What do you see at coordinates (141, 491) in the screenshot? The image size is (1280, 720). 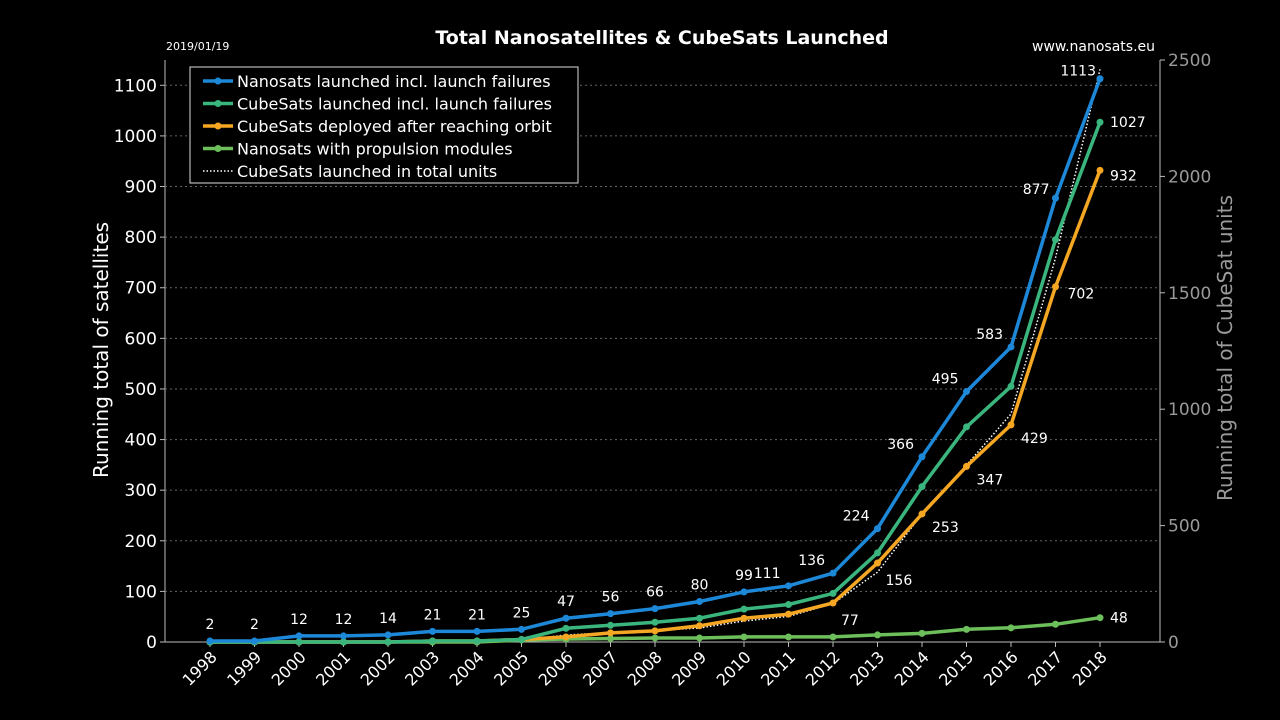 I see `y-tick-label: 300` at bounding box center [141, 491].